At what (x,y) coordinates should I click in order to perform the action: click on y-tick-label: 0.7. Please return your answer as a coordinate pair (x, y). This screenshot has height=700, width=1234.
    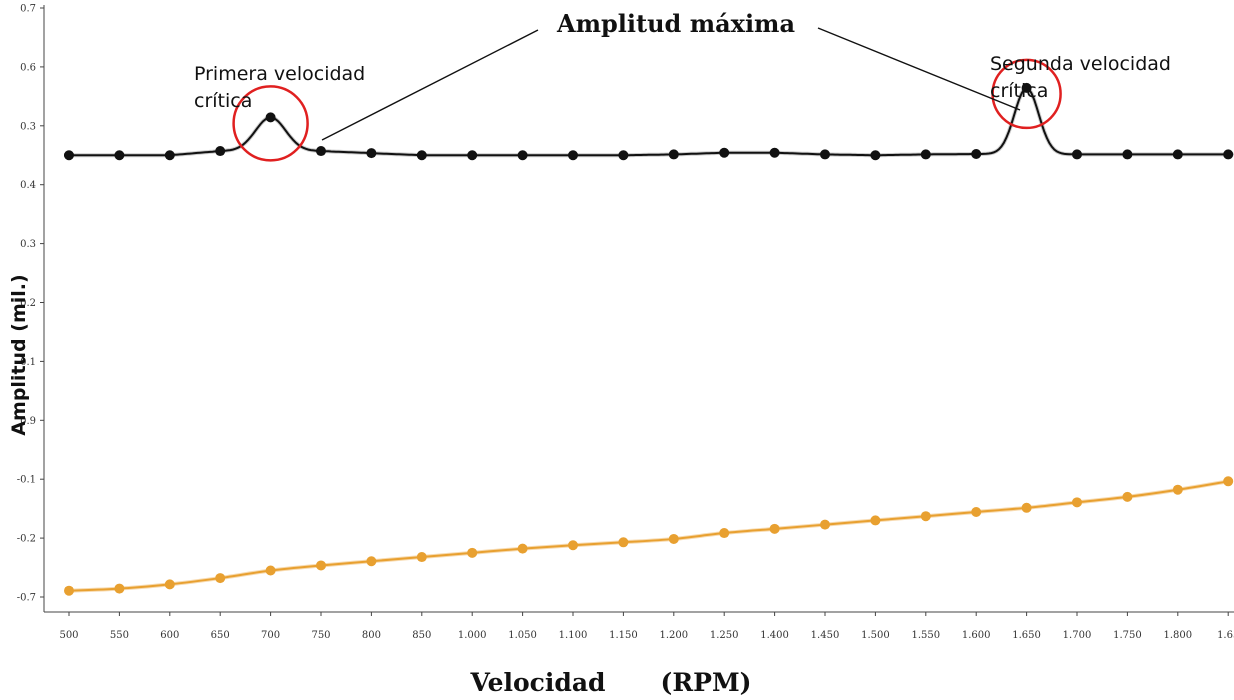
    Looking at the image, I should click on (28, 9).